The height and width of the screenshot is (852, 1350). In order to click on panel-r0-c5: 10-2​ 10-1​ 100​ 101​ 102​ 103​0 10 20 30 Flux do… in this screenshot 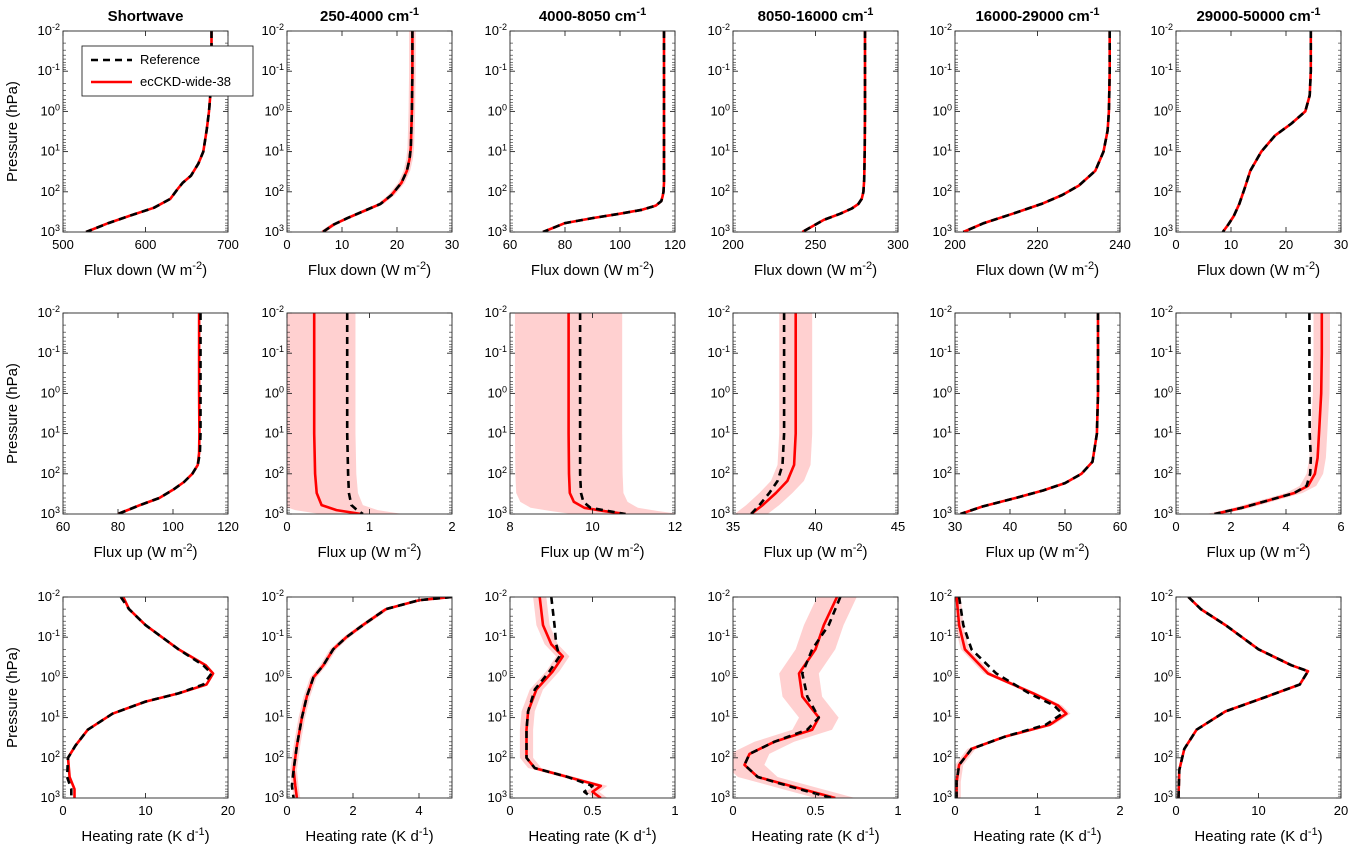, I will do `click(1250, 142)`.